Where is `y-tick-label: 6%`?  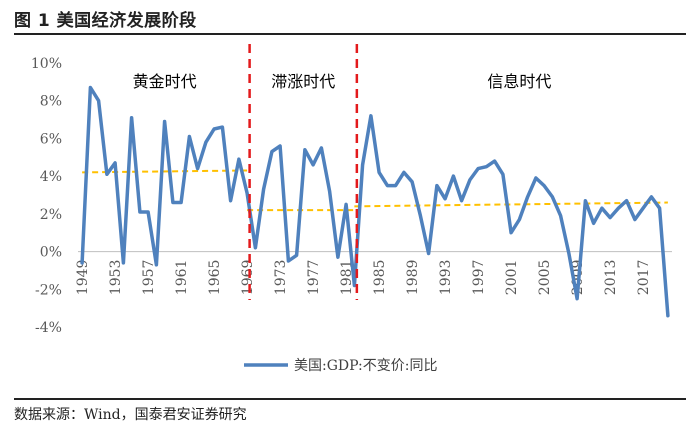 y-tick-label: 6% is located at coordinates (51, 139).